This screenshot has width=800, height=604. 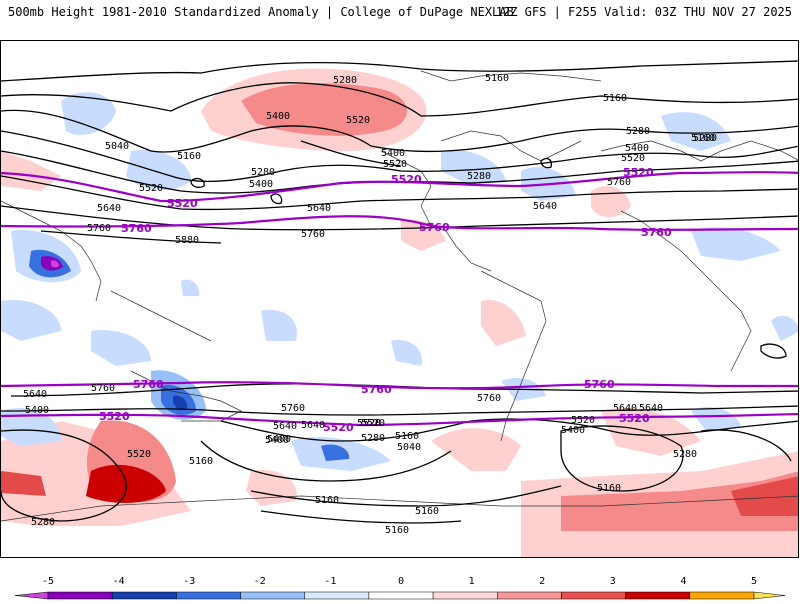 What do you see at coordinates (400, 588) in the screenshot?
I see `colorbar-svg: -5 -4 -3 -2 -1 0 1 2 3 4 5` at bounding box center [400, 588].